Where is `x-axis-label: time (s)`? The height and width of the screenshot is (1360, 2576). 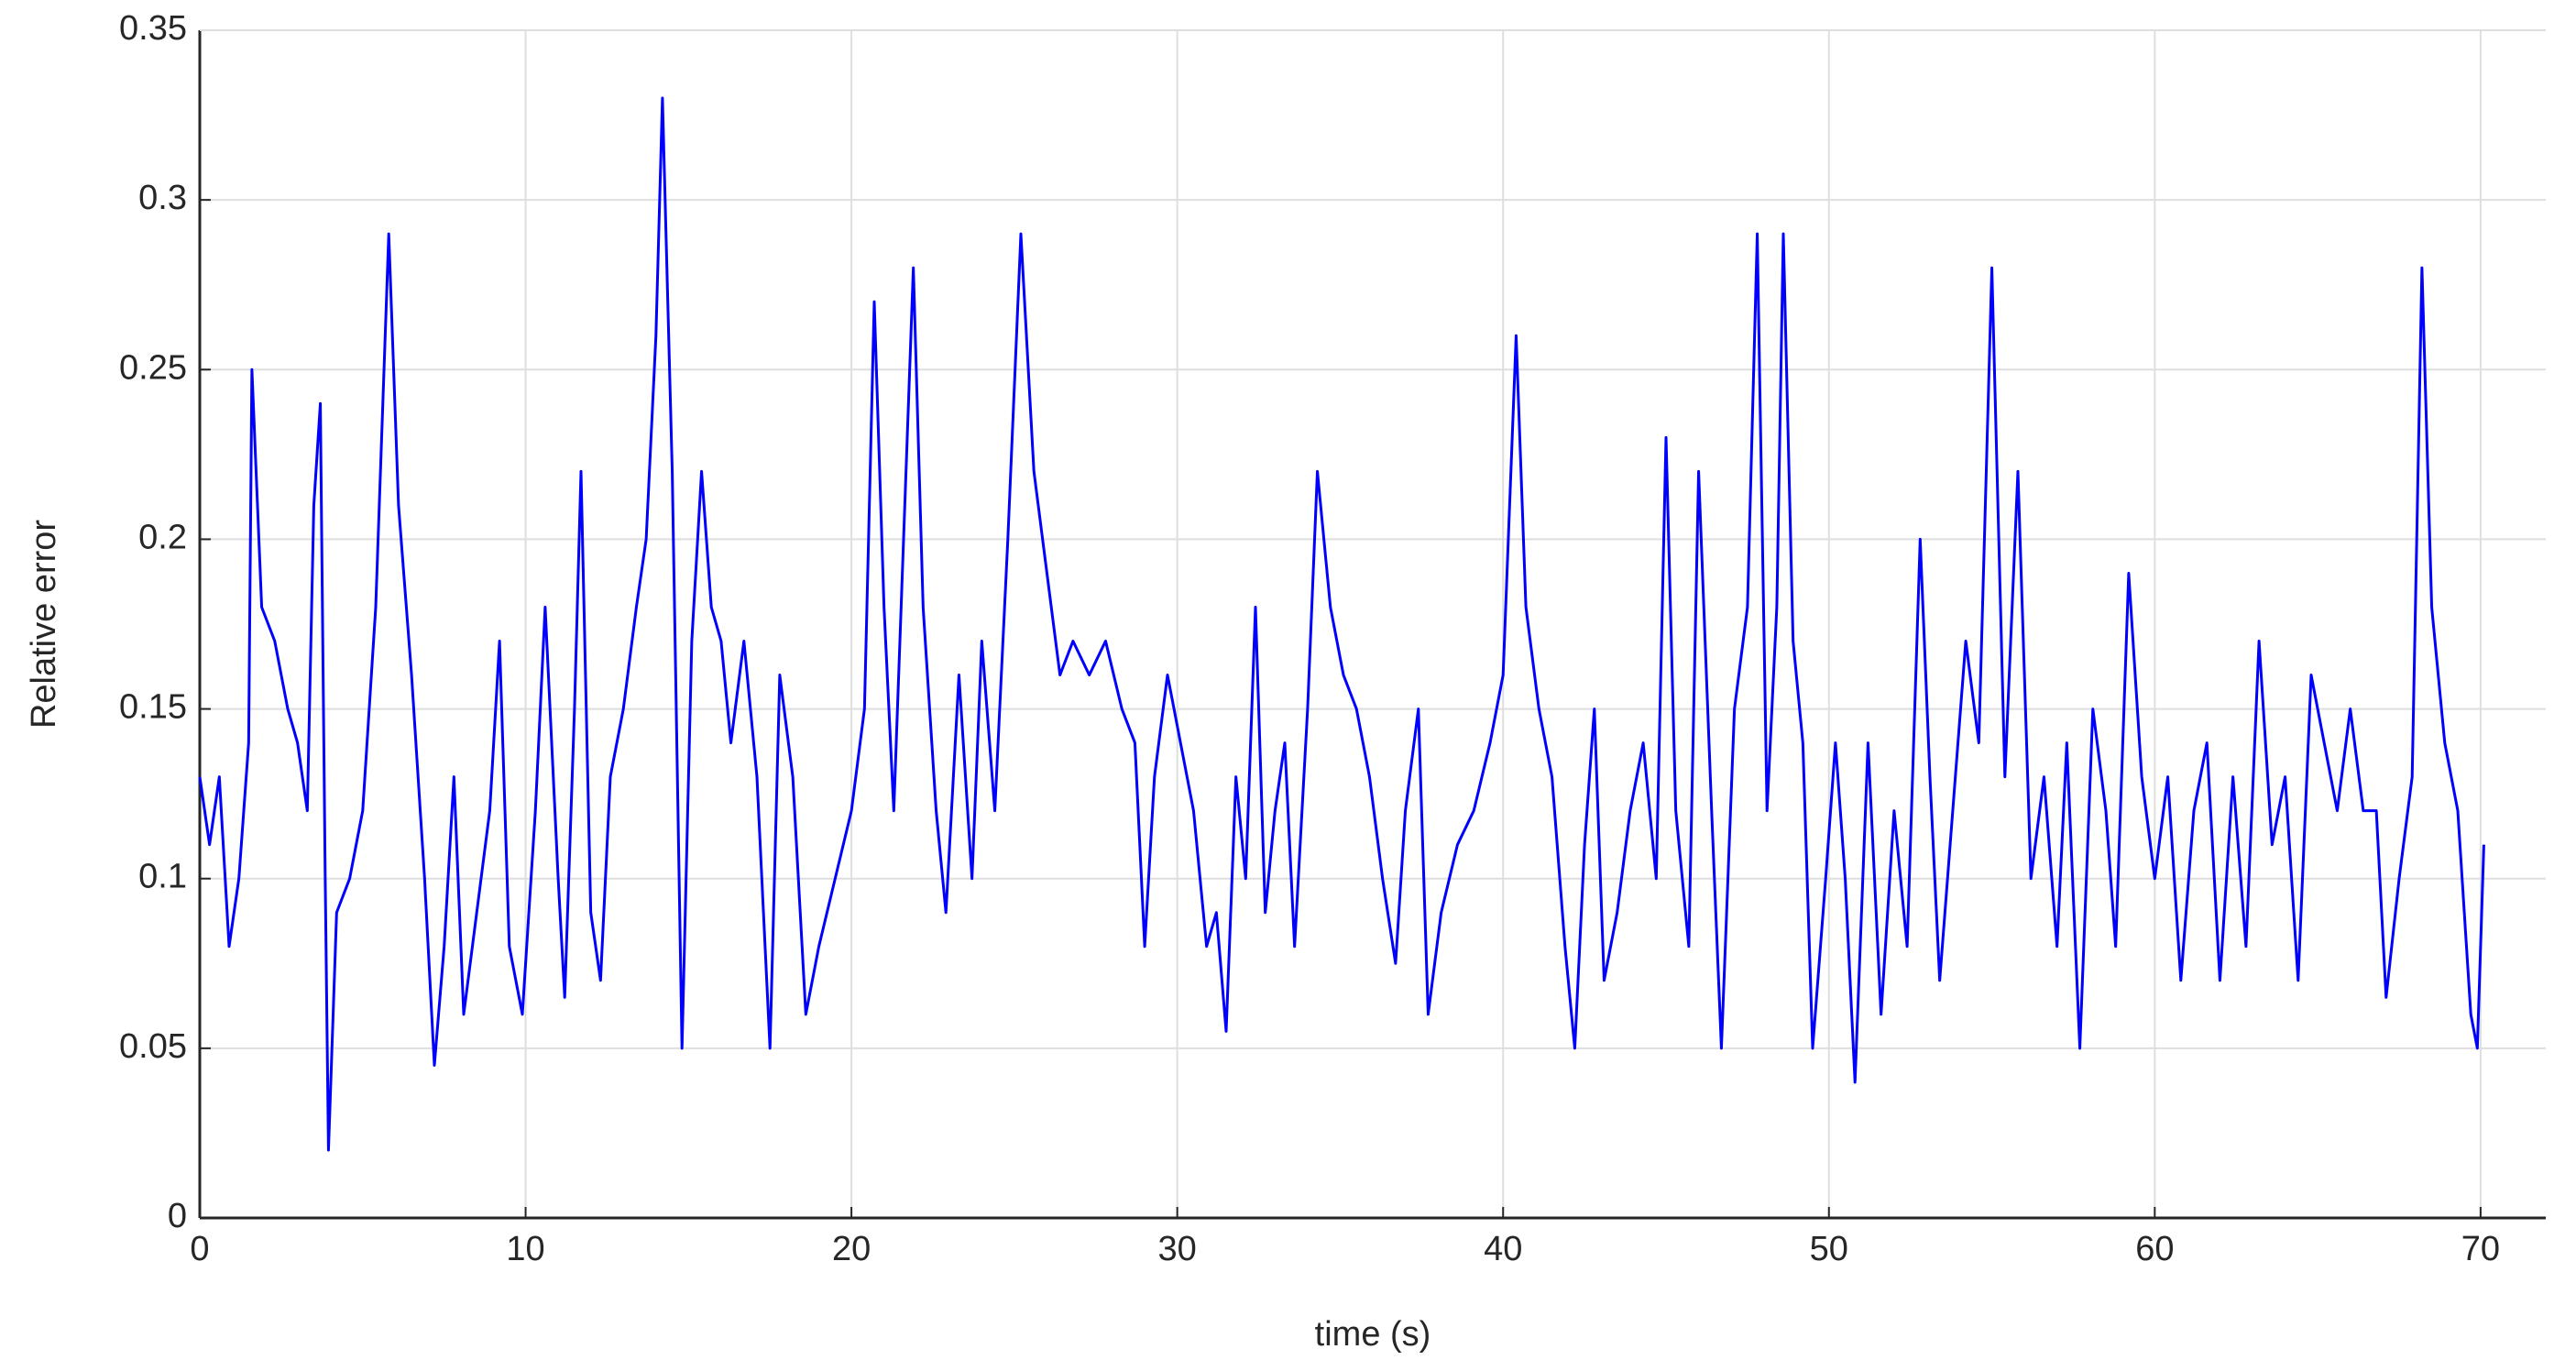 x-axis-label: time (s) is located at coordinates (1373, 1334).